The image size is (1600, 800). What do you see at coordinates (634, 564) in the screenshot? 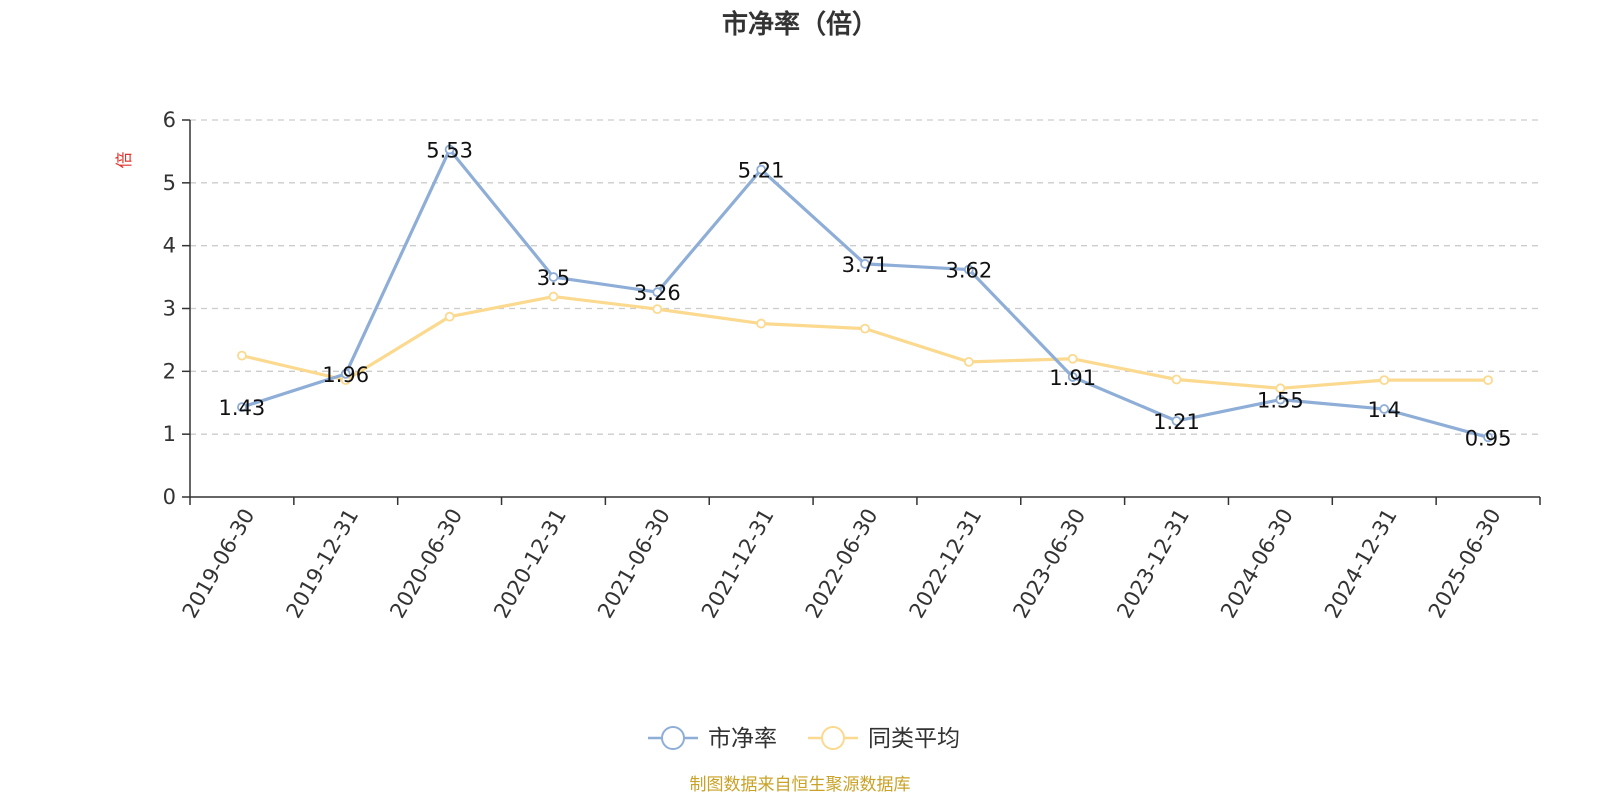
I see `x-tick-label: 2021-06-30` at bounding box center [634, 564].